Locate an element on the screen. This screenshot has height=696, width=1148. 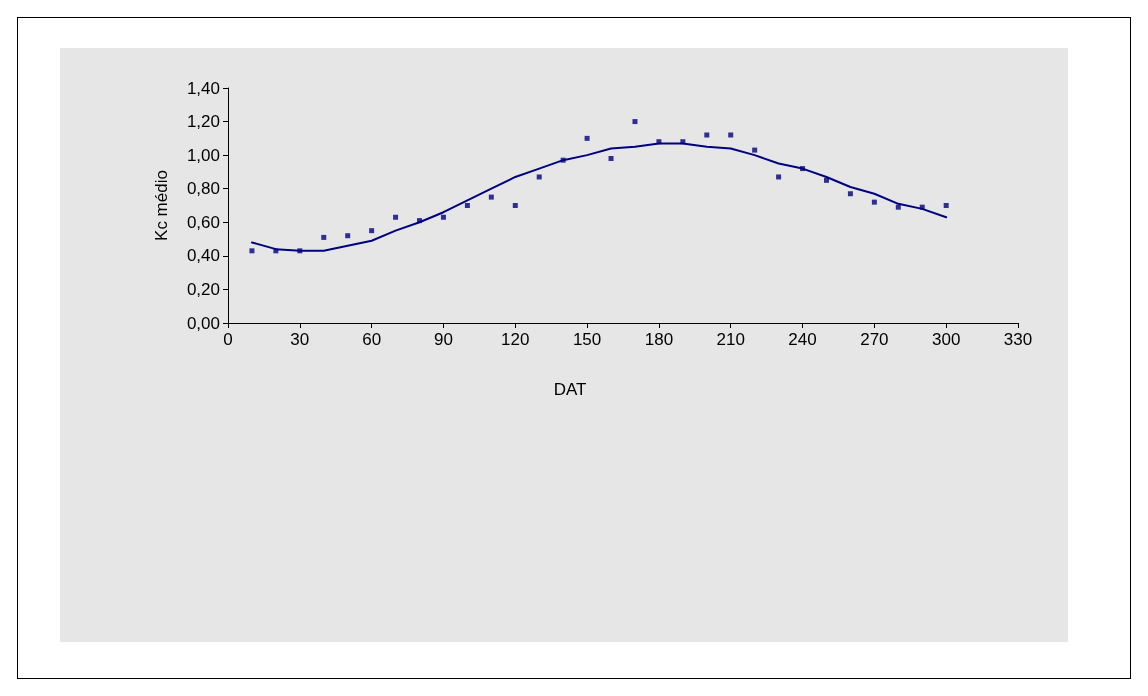
y-tick-label: 1,20 is located at coordinates (203, 122).